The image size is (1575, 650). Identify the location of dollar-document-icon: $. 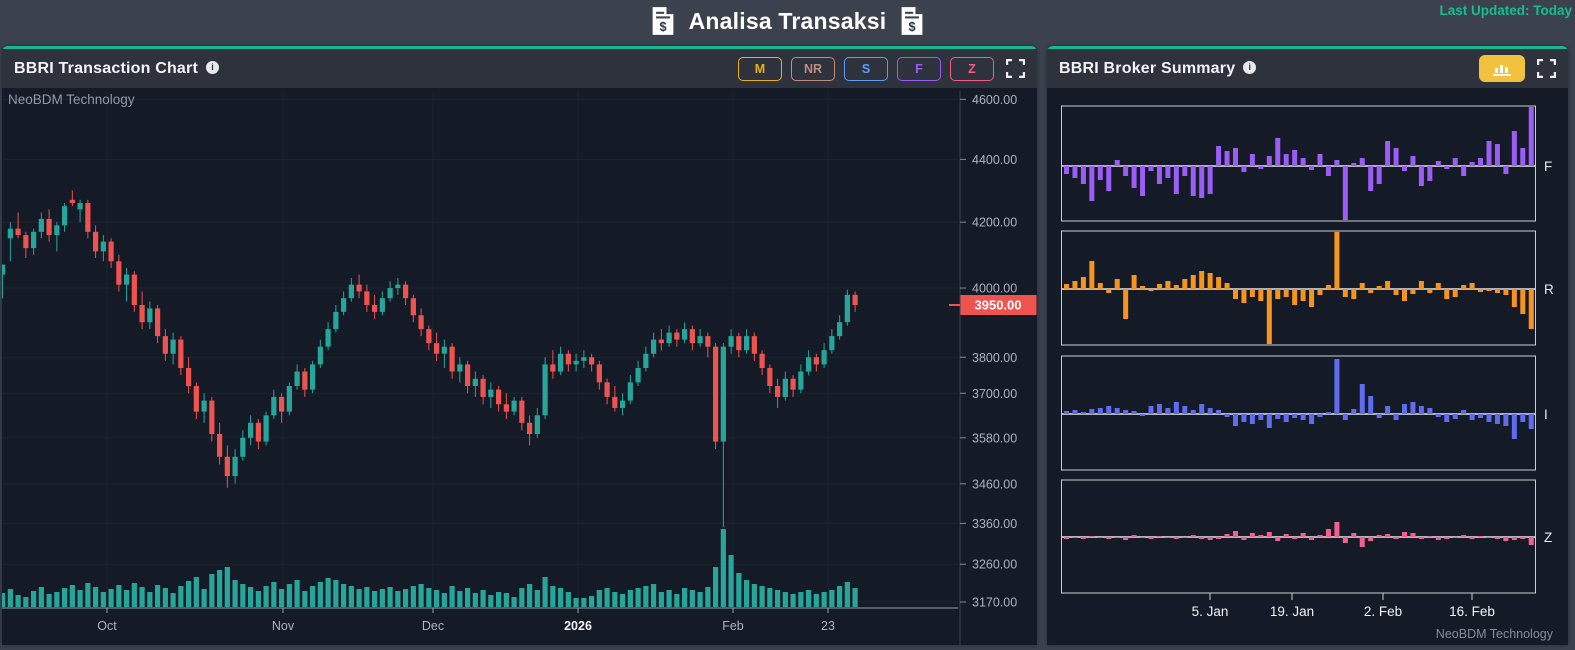
(663, 21).